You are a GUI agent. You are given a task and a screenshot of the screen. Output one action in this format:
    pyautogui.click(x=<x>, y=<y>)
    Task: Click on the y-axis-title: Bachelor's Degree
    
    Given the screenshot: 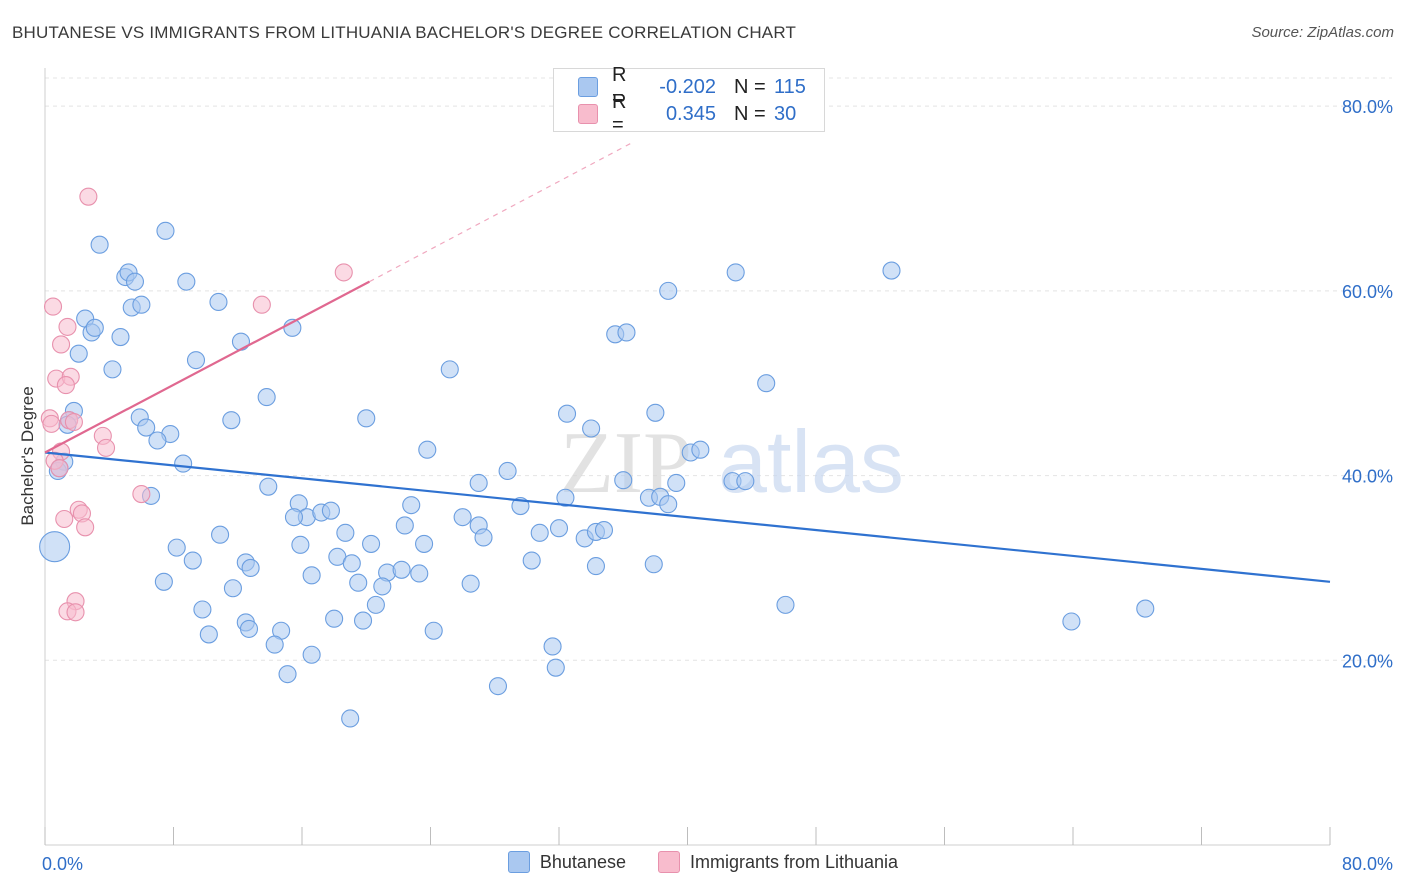 What is the action you would take?
    pyautogui.click(x=27, y=455)
    